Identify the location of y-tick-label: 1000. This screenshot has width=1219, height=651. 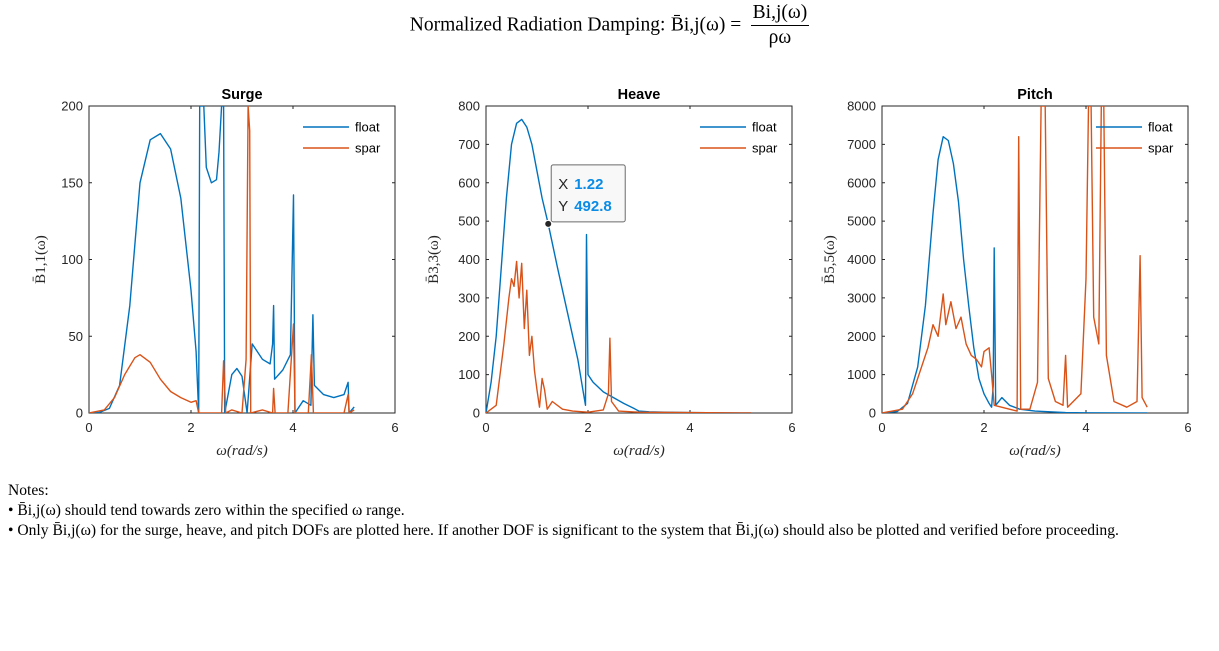
(861, 374).